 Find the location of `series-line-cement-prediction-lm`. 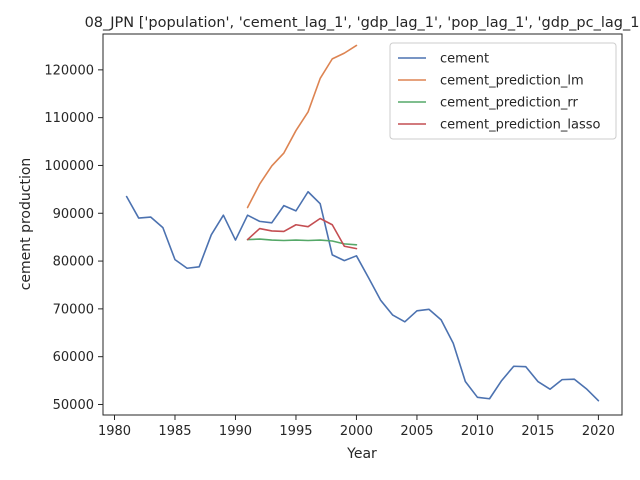

series-line-cement-prediction-lm is located at coordinates (302, 126).